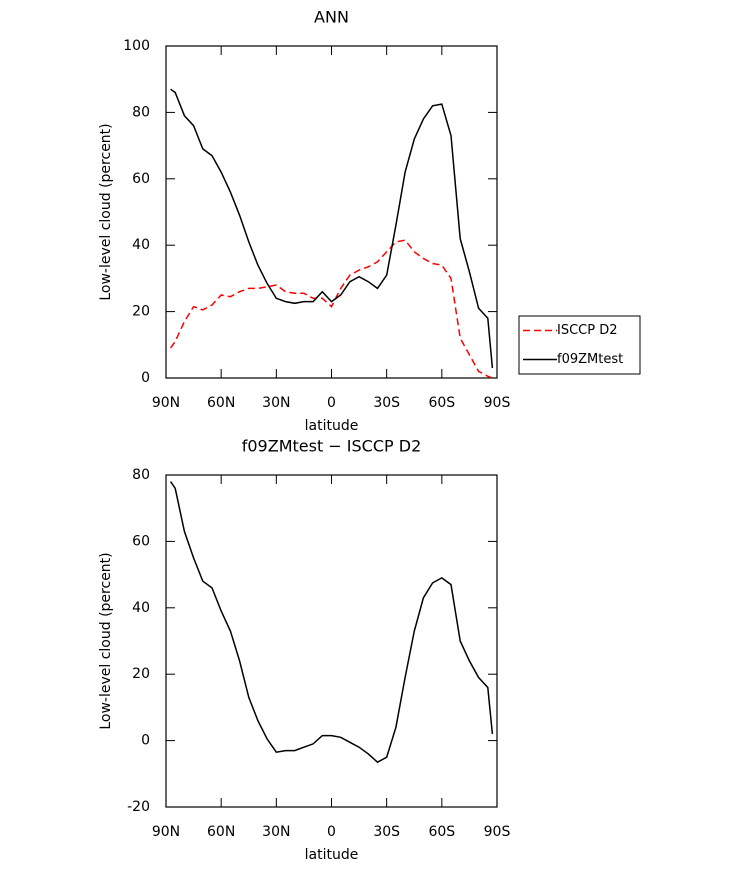  I want to click on chart-title: f09ZMtest − ISCCP D2, so click(332, 446).